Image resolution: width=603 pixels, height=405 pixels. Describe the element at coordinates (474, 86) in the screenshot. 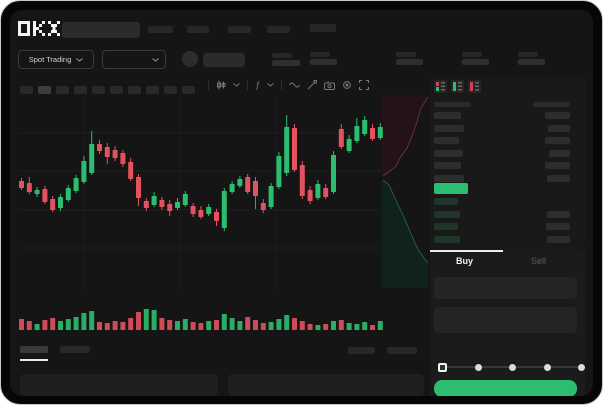

I see `book-asks-only-icon` at that location.